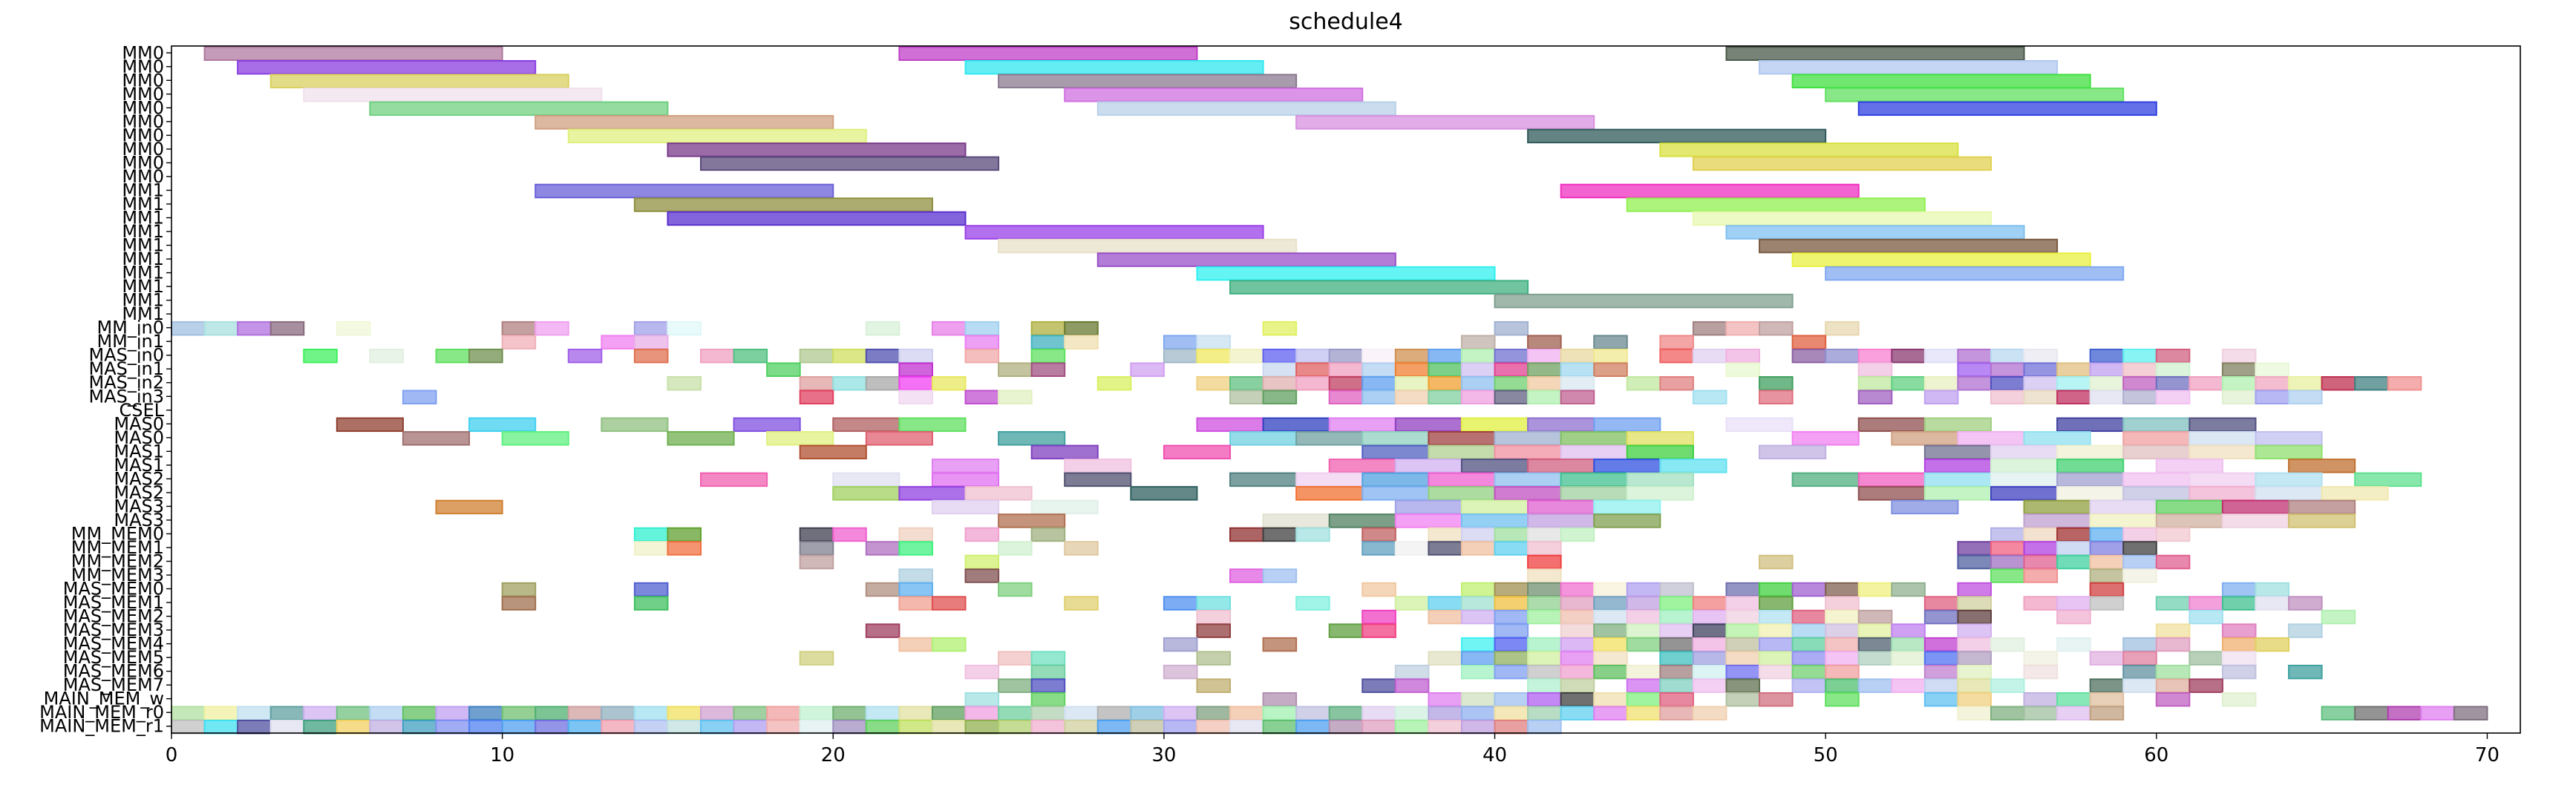 The image size is (2576, 785). Describe the element at coordinates (117, 533) in the screenshot. I see `y-tick-label: MM_MEM0` at that location.